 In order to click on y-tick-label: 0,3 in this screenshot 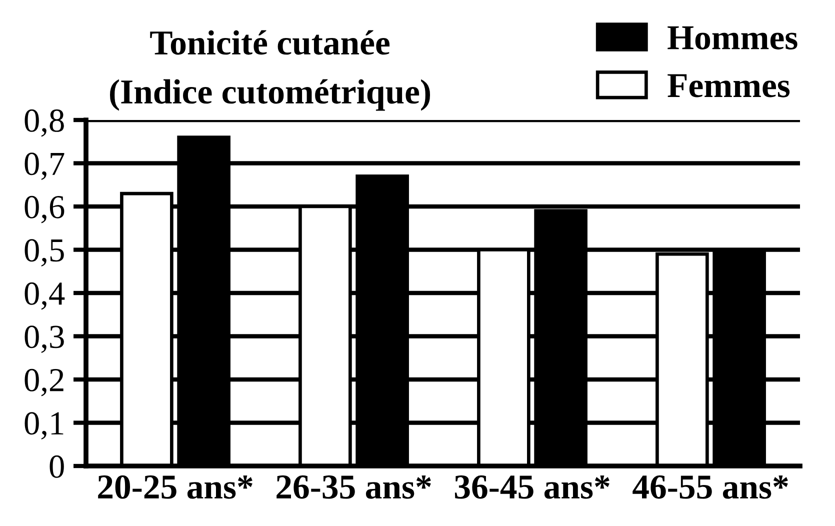, I will do `click(44, 339)`.